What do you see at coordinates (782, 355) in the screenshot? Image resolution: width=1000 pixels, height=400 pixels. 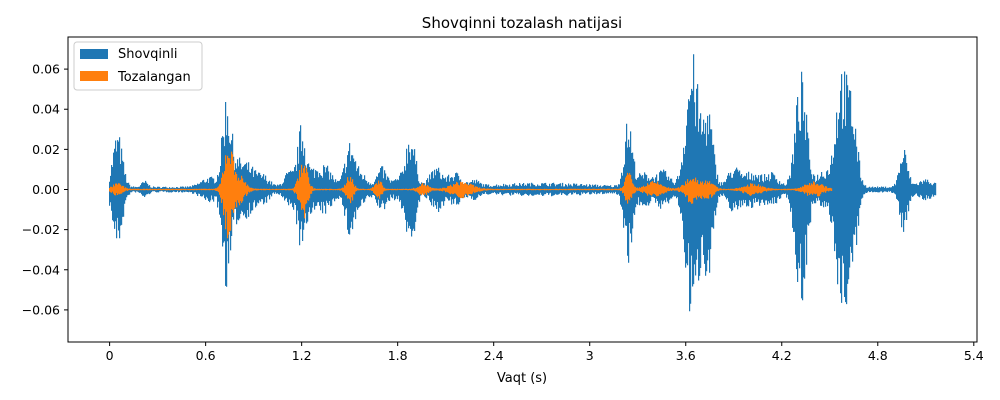 I see `x-tick-label: 4.2` at bounding box center [782, 355].